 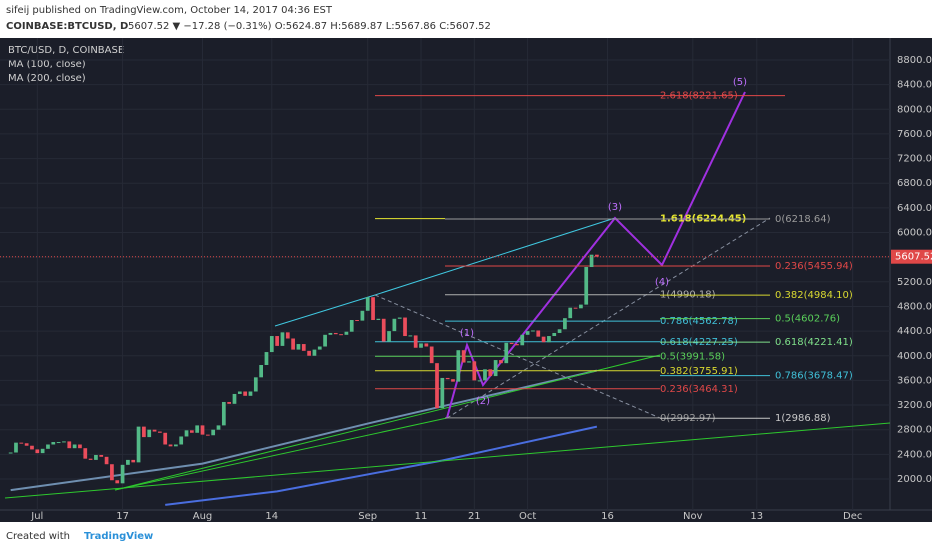 What do you see at coordinates (756, 516) in the screenshot?
I see `x-tick-label: 13` at bounding box center [756, 516].